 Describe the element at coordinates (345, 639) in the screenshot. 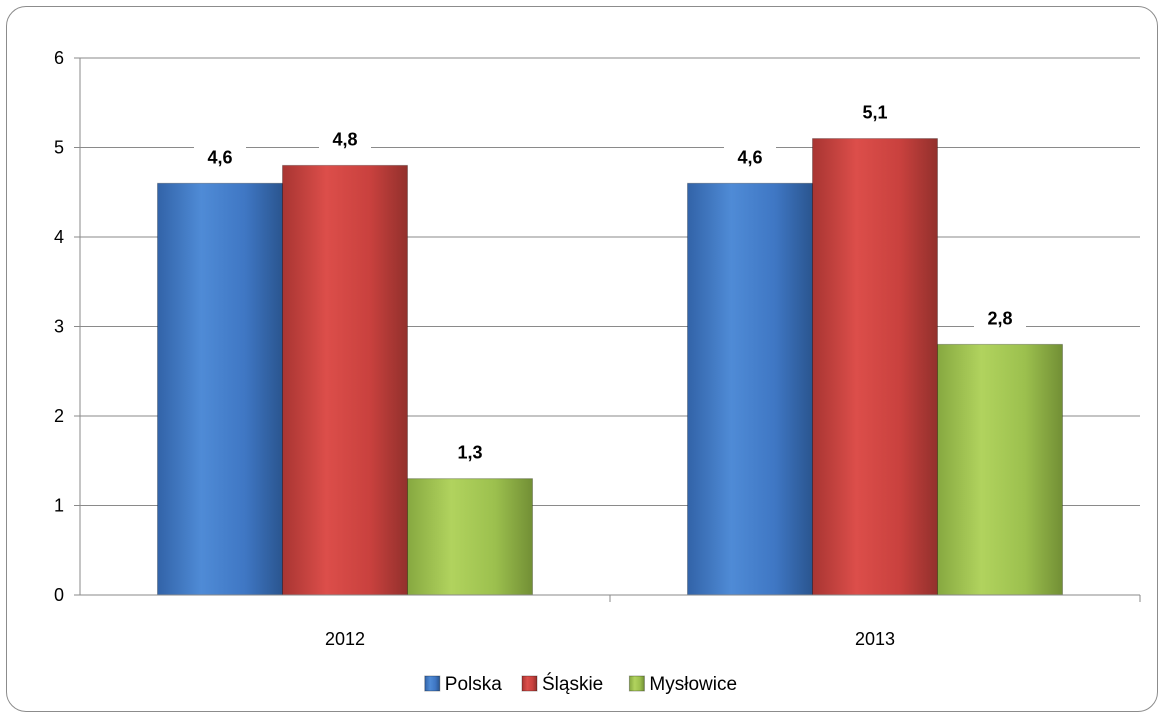

I see `x-category-label: 2012` at that location.